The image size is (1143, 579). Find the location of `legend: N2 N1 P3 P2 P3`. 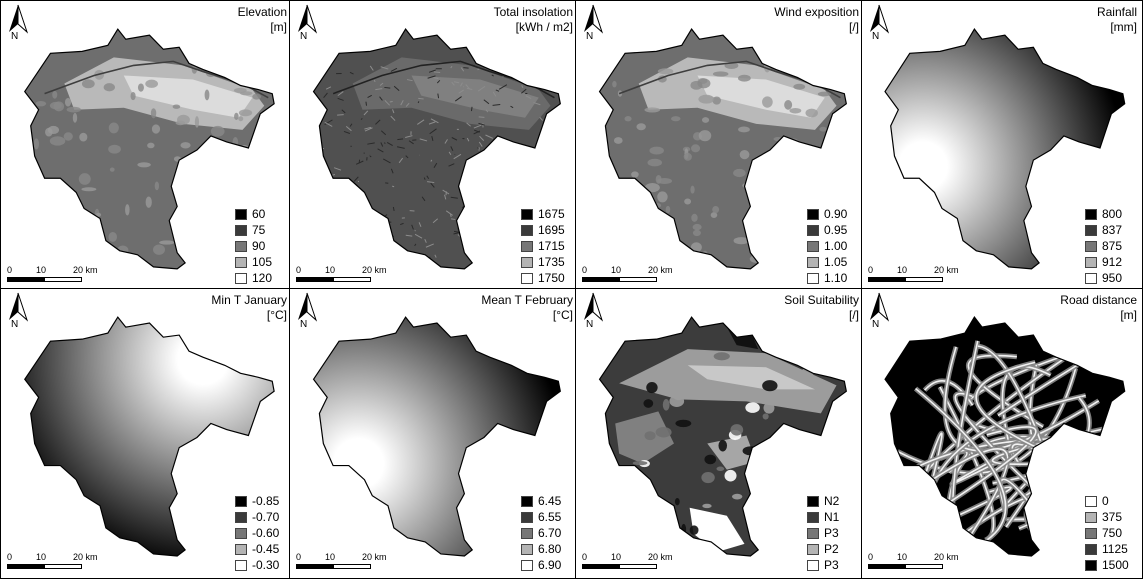

legend: N2 N1 P3 P2 P3 is located at coordinates (832, 533).